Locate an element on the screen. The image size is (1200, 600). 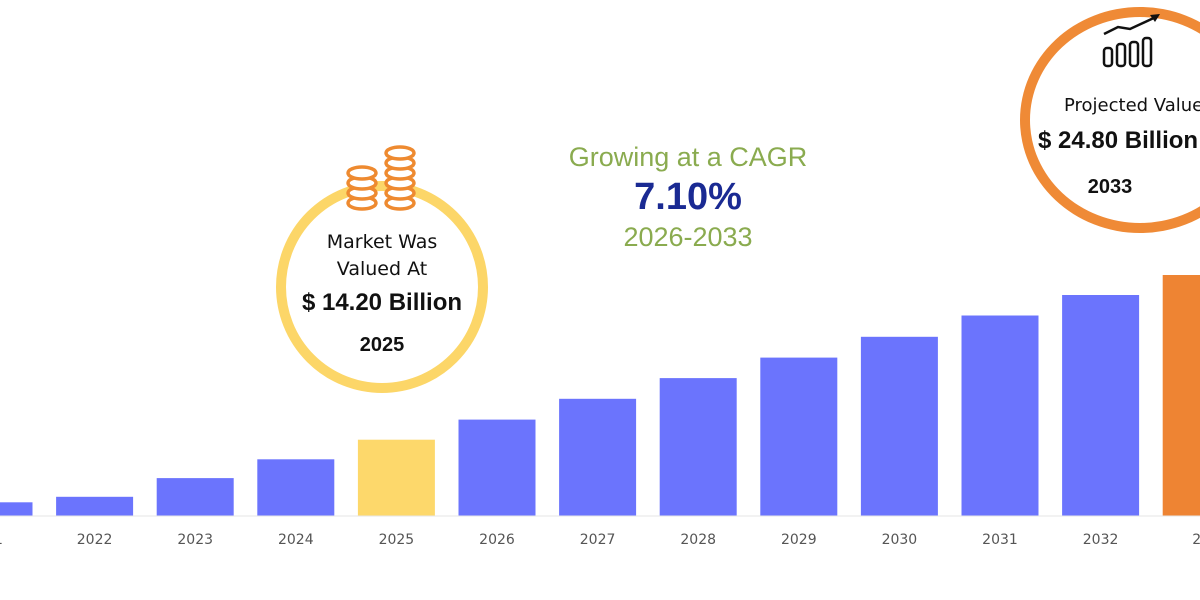
cagr-callout: Growing at a CAGR 7.10% 2026-2033 is located at coordinates (688, 197).